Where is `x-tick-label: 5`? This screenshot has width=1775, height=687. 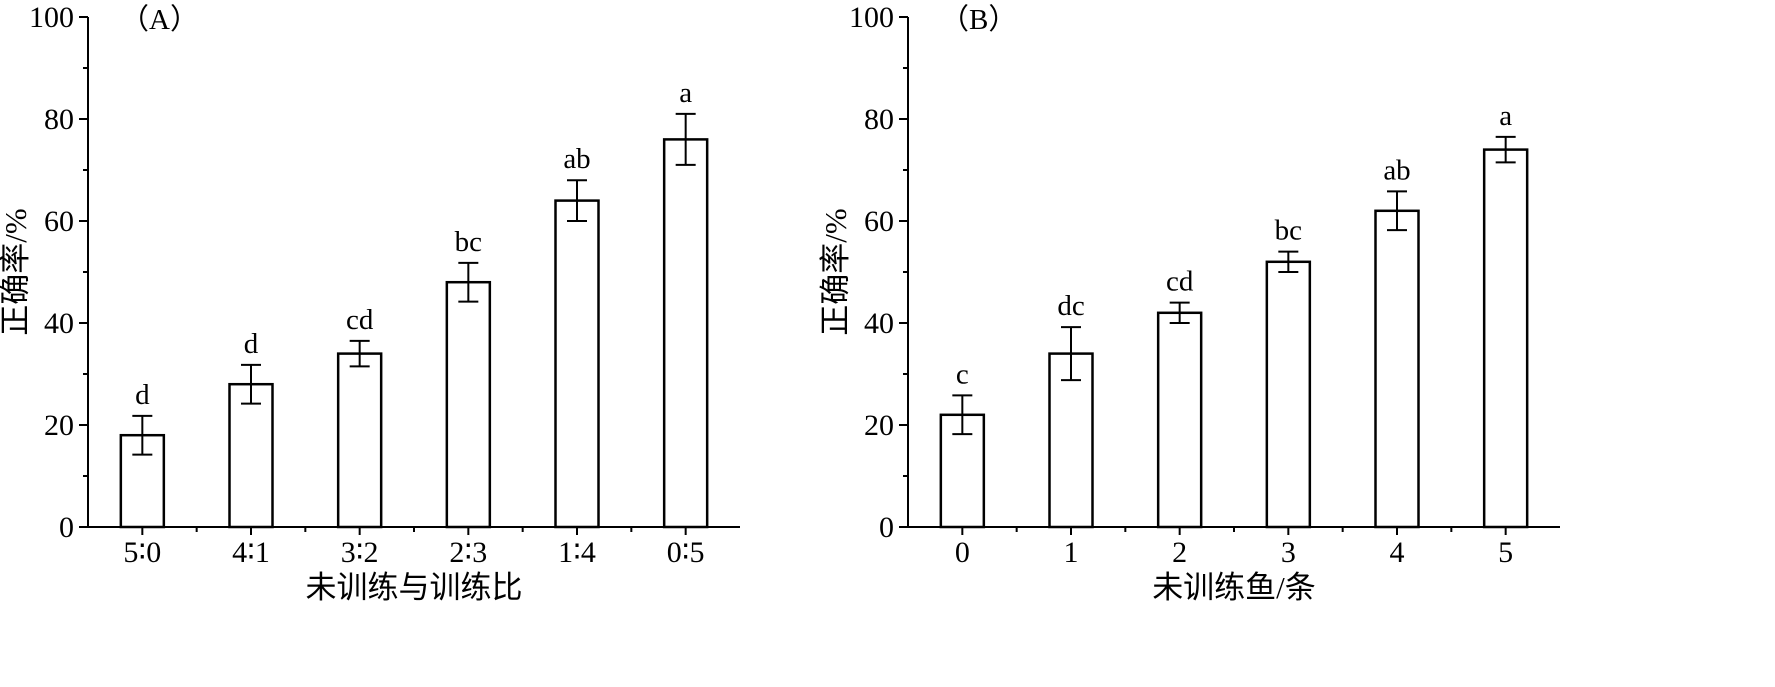
x-tick-label: 5 is located at coordinates (1505, 552).